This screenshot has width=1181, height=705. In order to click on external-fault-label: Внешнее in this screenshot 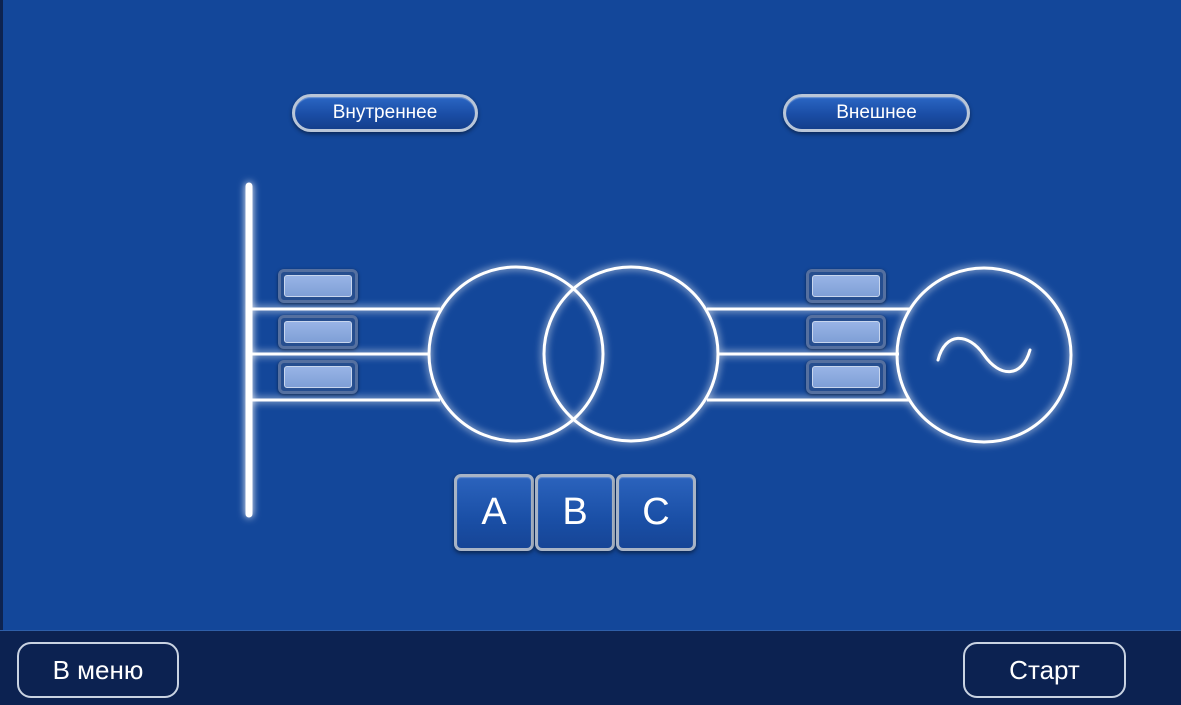, I will do `click(876, 112)`.